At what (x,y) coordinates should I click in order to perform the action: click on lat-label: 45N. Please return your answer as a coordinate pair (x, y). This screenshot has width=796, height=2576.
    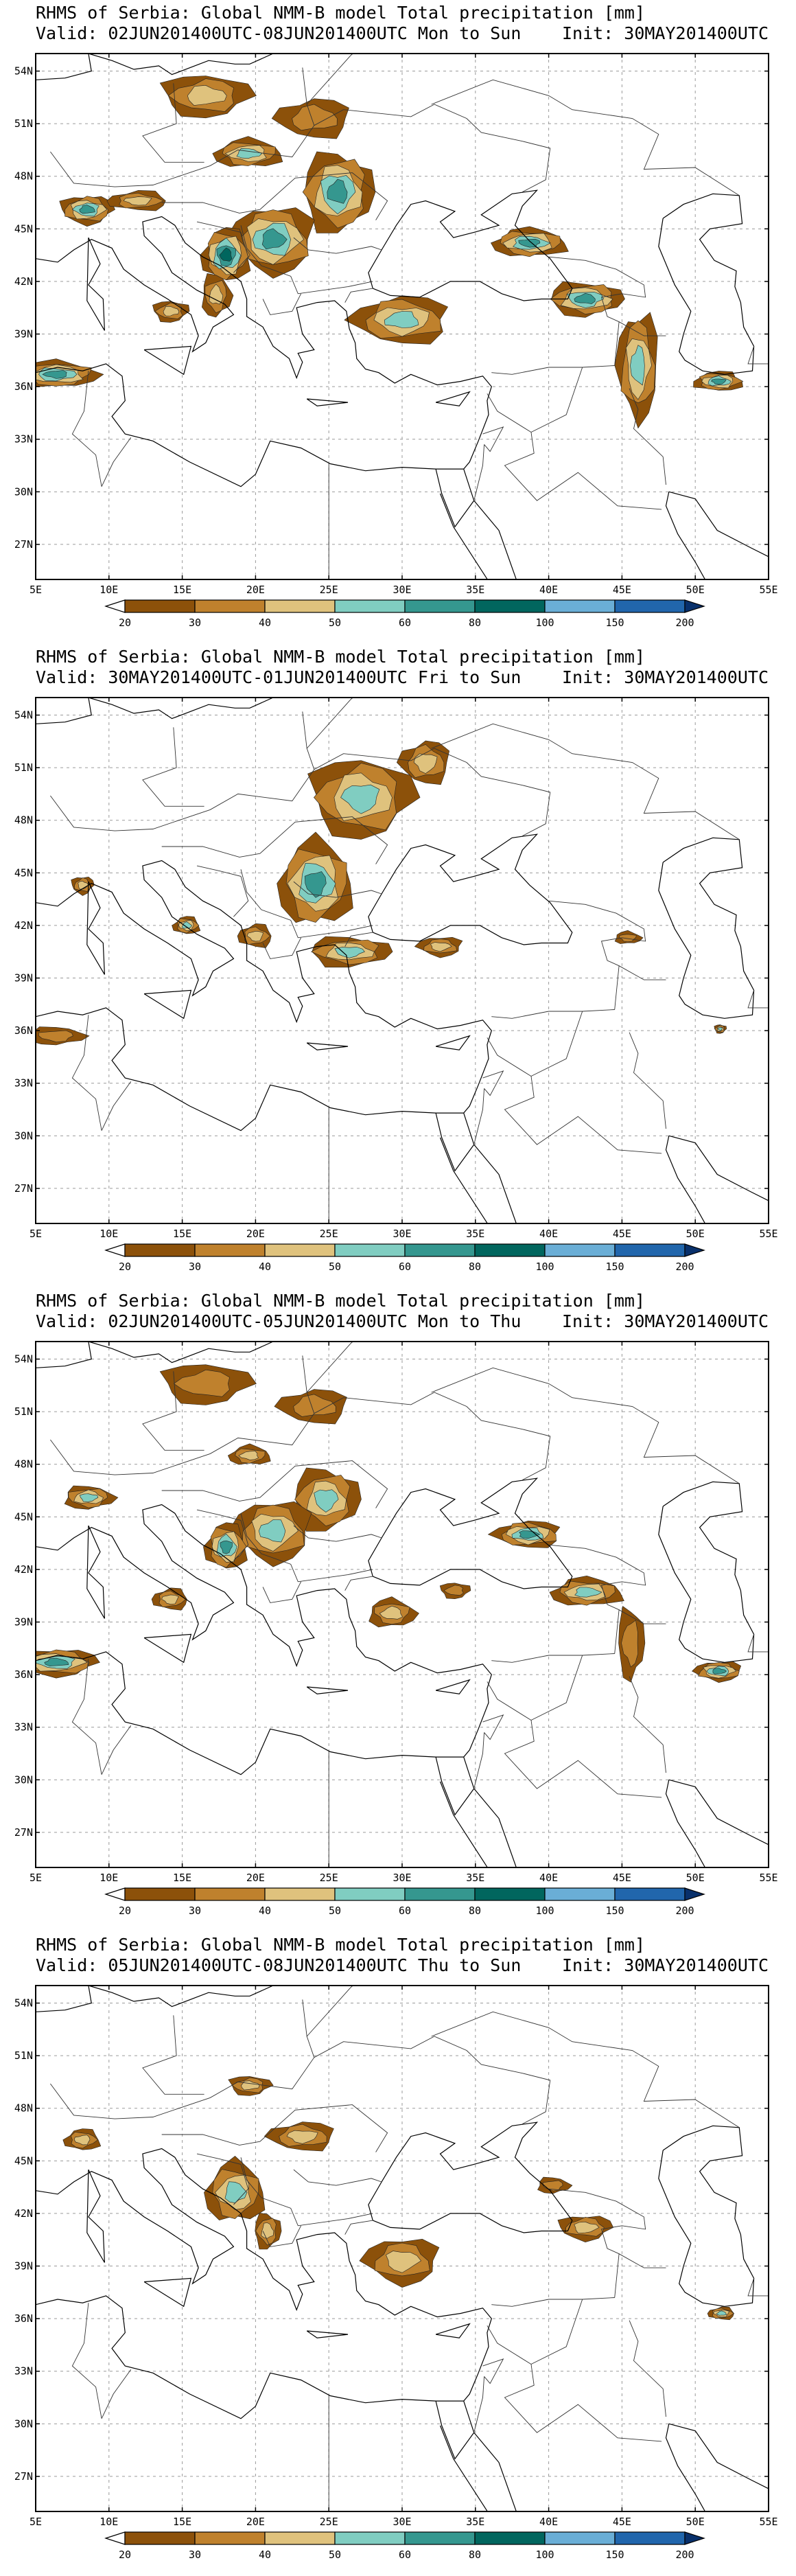
    Looking at the image, I should click on (23, 228).